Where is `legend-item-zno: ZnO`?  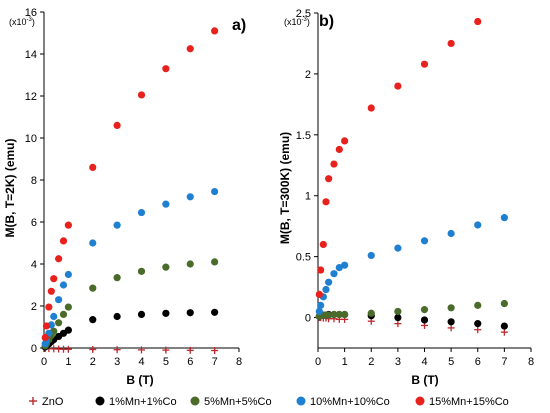 legend-item-zno: ZnO is located at coordinates (46, 402).